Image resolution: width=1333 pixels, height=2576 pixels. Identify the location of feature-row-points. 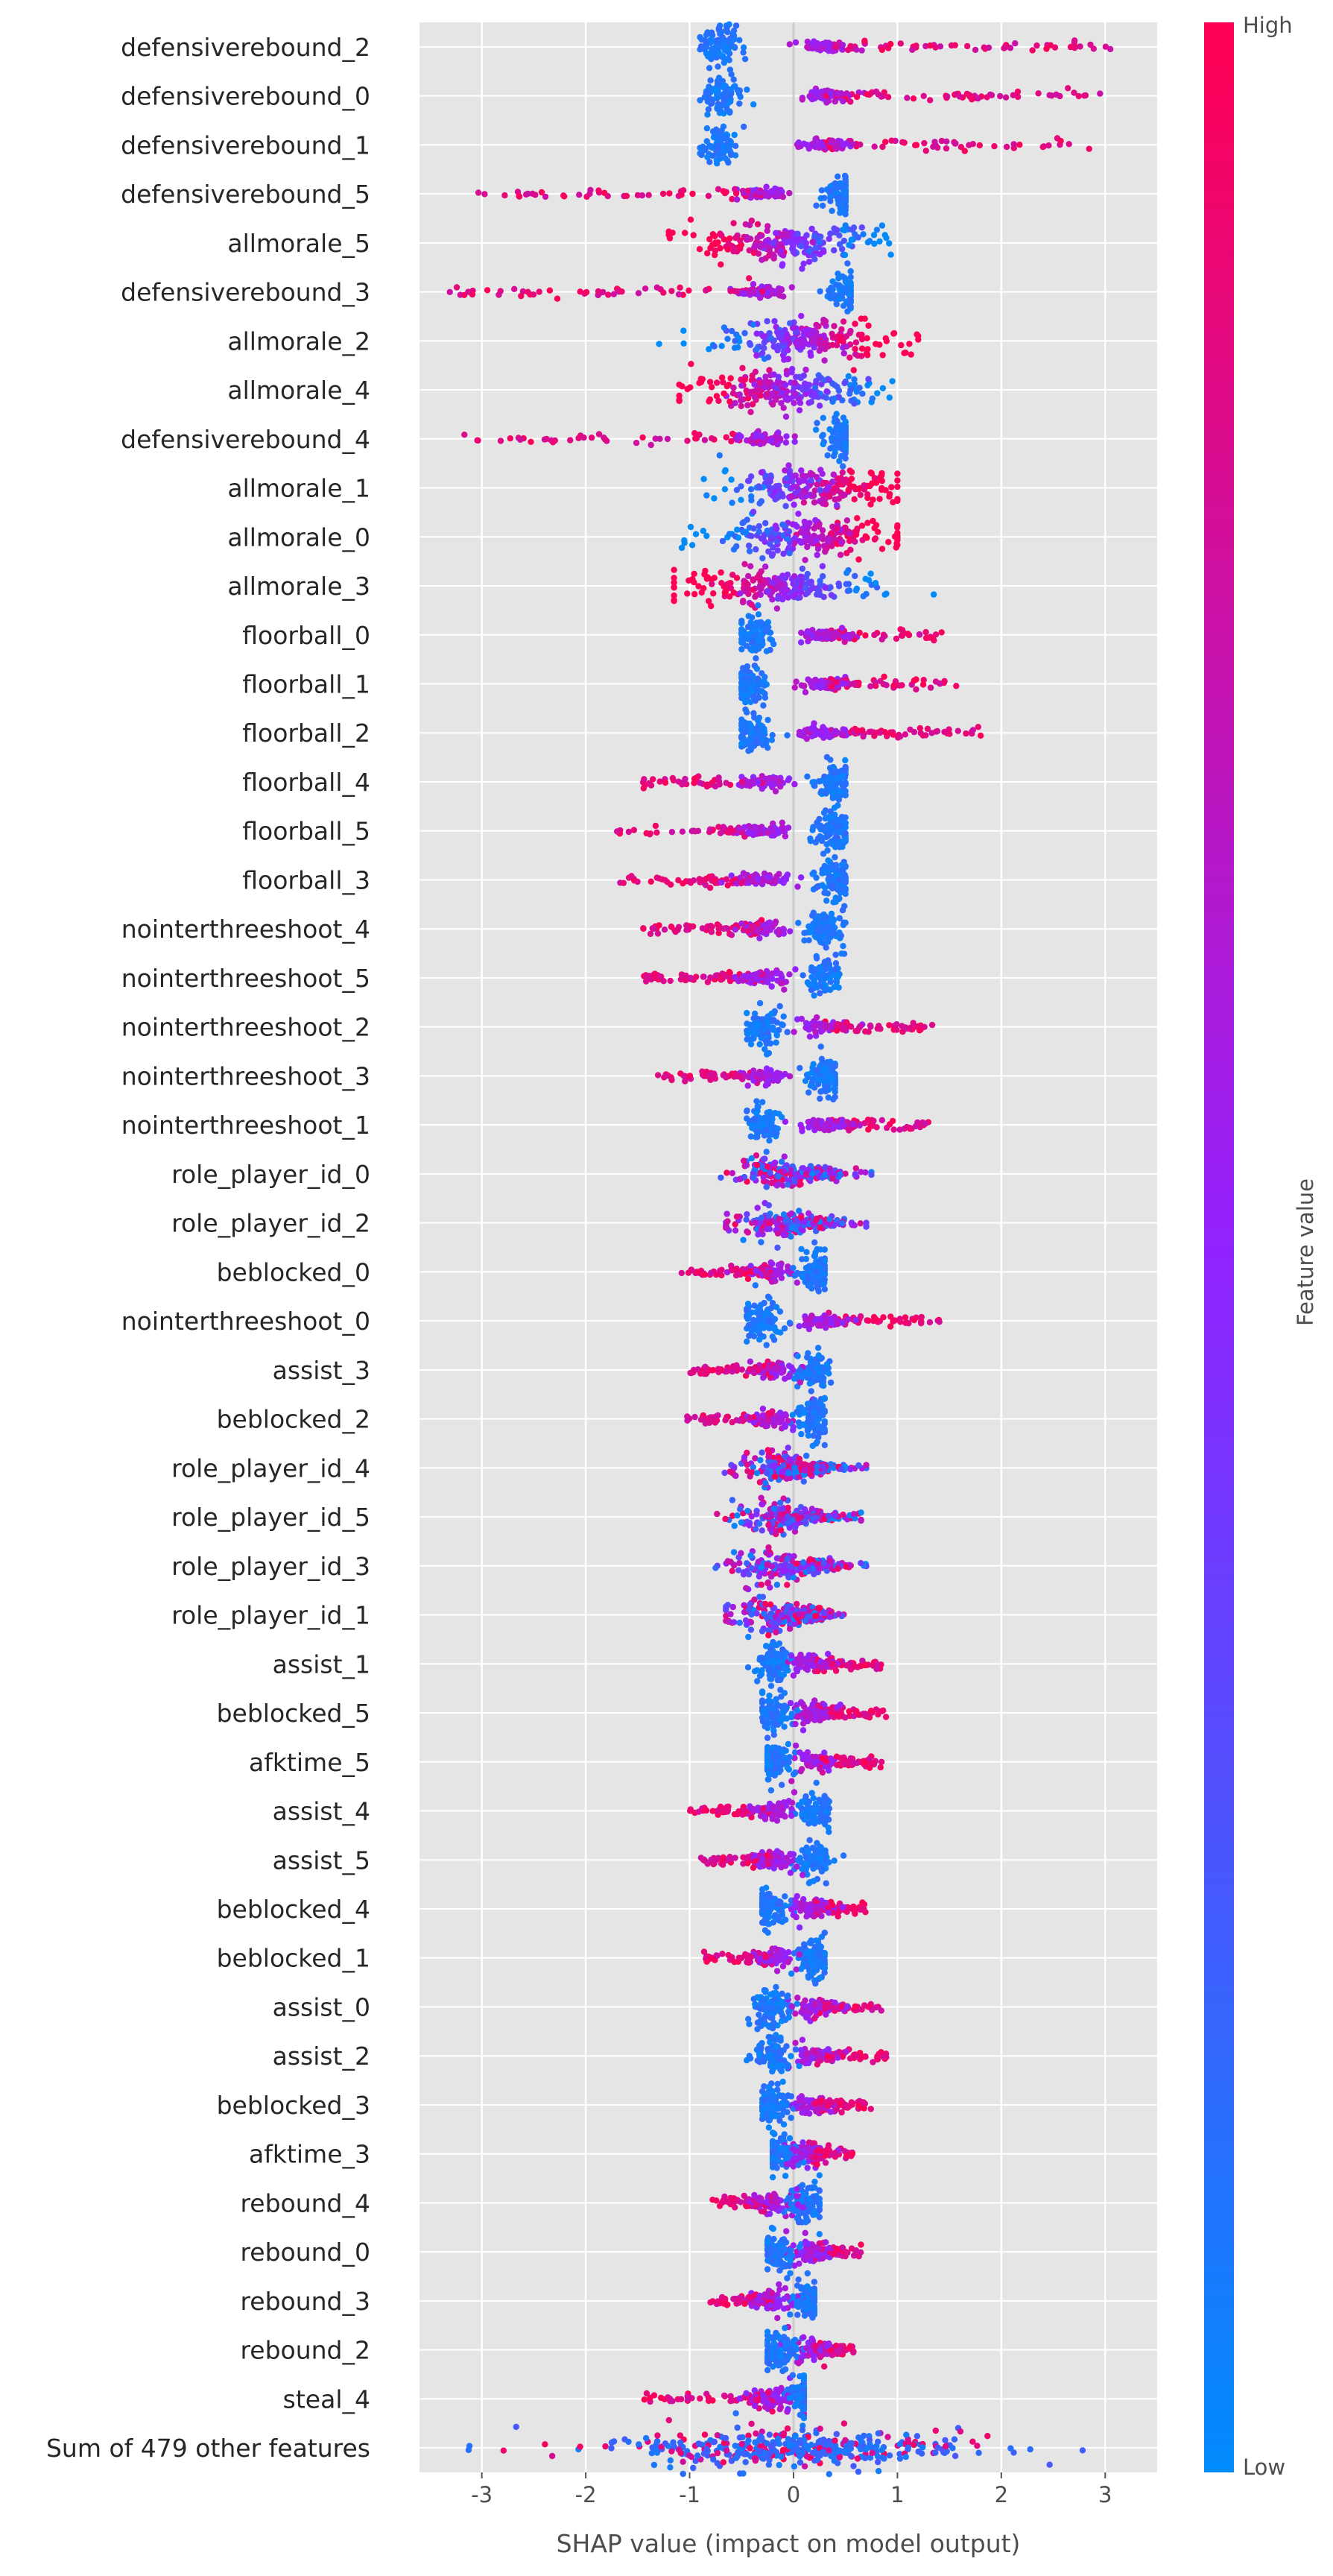
(662, 201).